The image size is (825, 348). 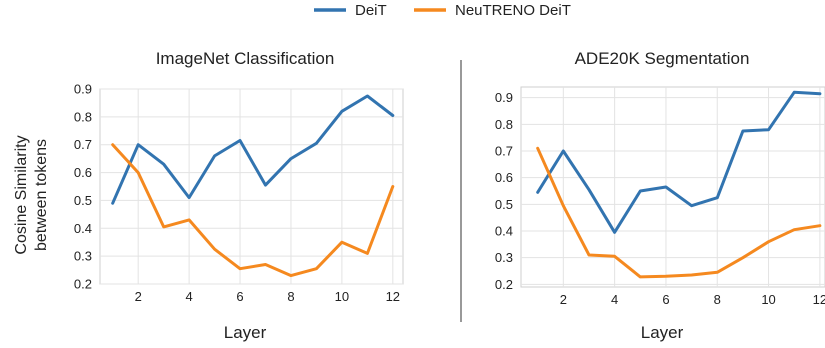 What do you see at coordinates (717, 299) in the screenshot?
I see `ade20k-x-tick-label: 8` at bounding box center [717, 299].